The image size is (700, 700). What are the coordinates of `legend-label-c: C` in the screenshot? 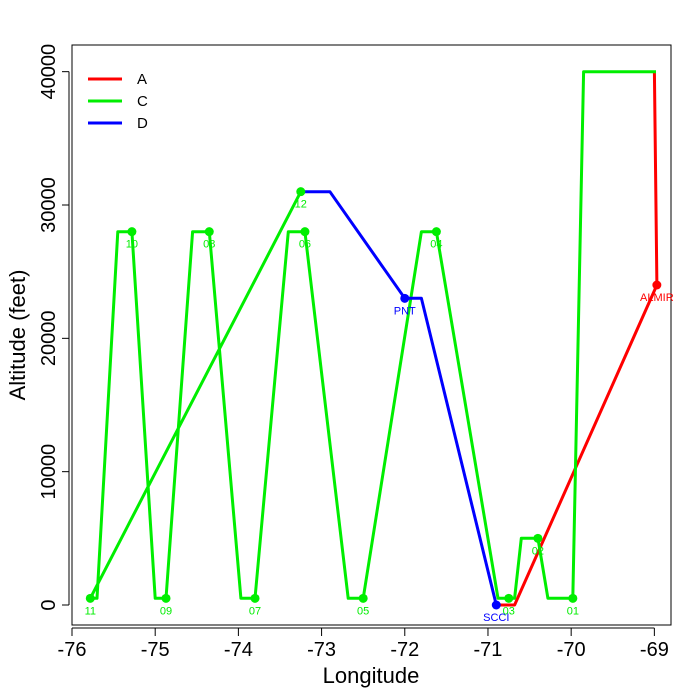 It's located at (142, 101).